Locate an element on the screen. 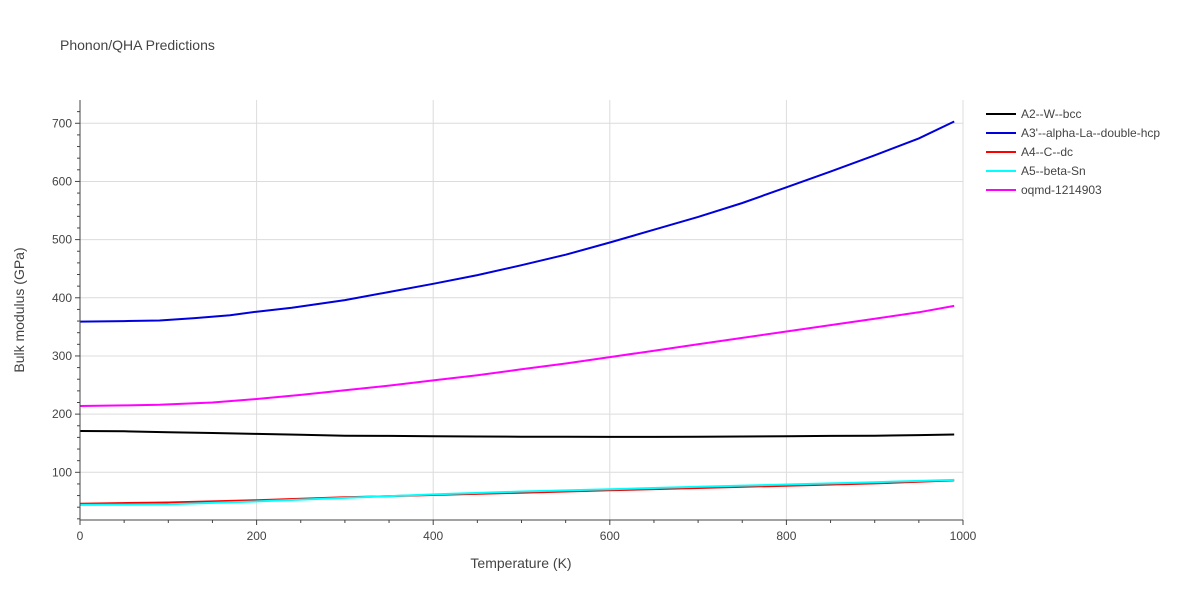 Image resolution: width=1200 pixels, height=600 pixels. x-tick-label: 1000 is located at coordinates (963, 536).